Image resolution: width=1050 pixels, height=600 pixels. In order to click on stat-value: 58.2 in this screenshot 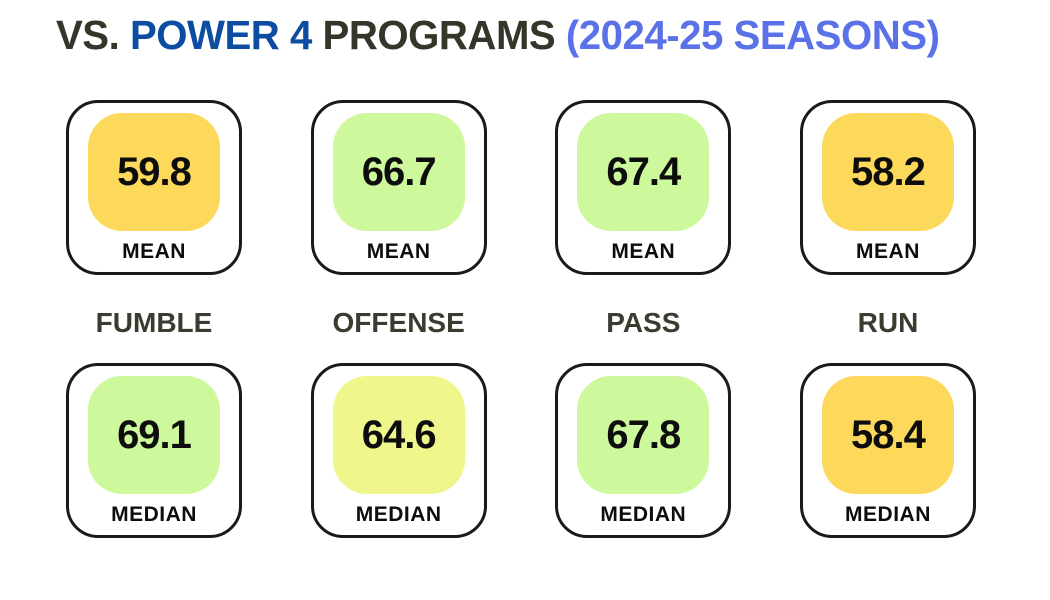, I will do `click(888, 171)`.